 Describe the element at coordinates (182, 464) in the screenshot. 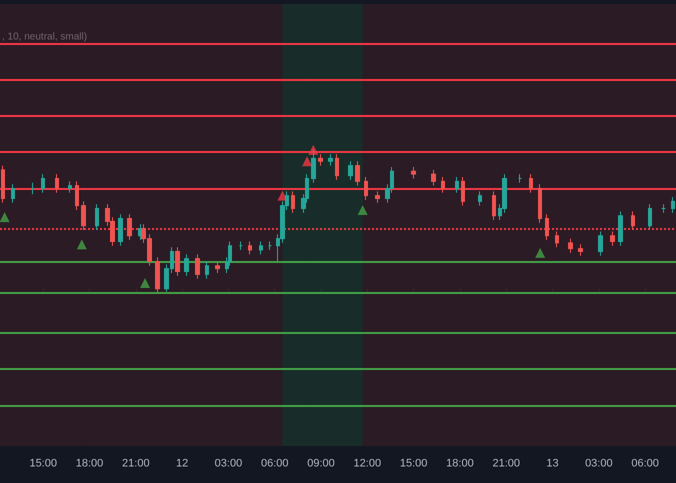

I see `x-tick-label: 12` at that location.